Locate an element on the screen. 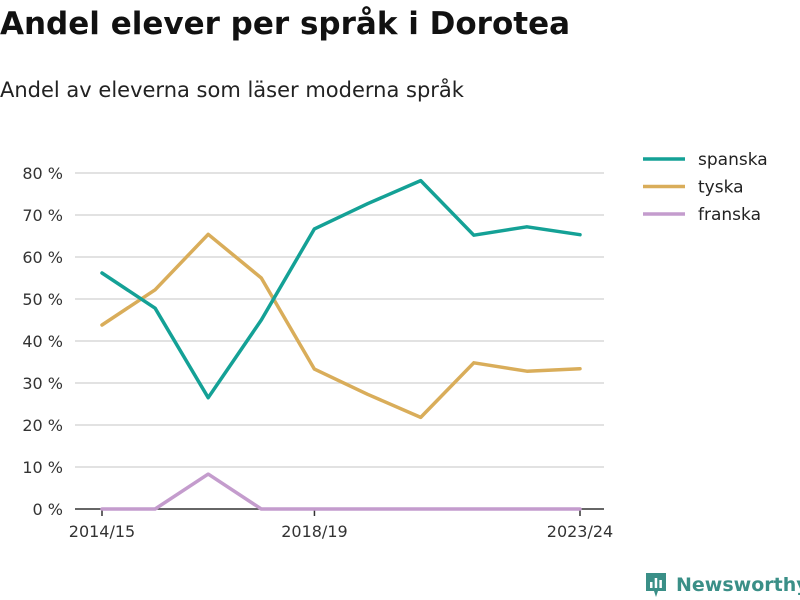  legend-label-spanska: spanska is located at coordinates (733, 160).